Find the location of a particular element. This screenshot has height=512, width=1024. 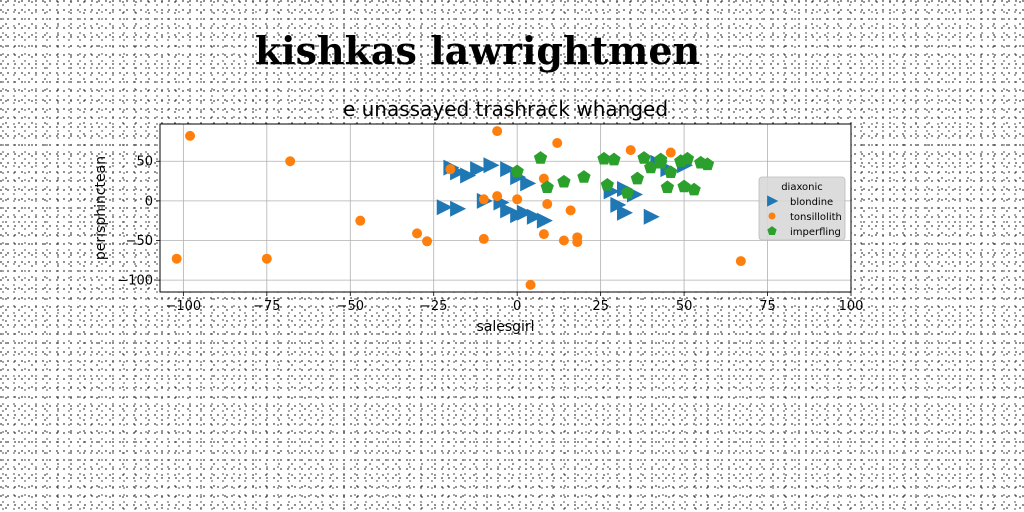

y-tick-label: 50 is located at coordinates (144, 162).